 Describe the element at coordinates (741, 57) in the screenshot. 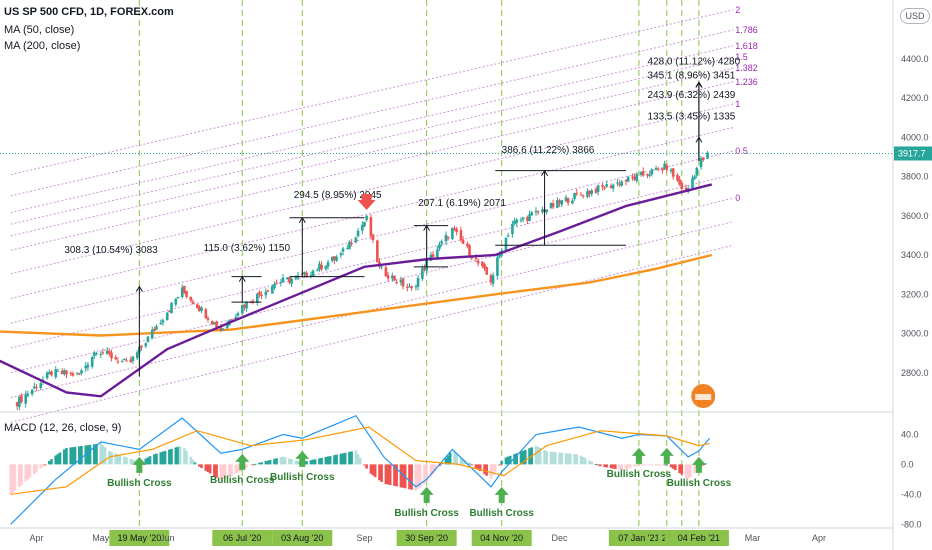

I see `fib-level-label: 1.5` at that location.